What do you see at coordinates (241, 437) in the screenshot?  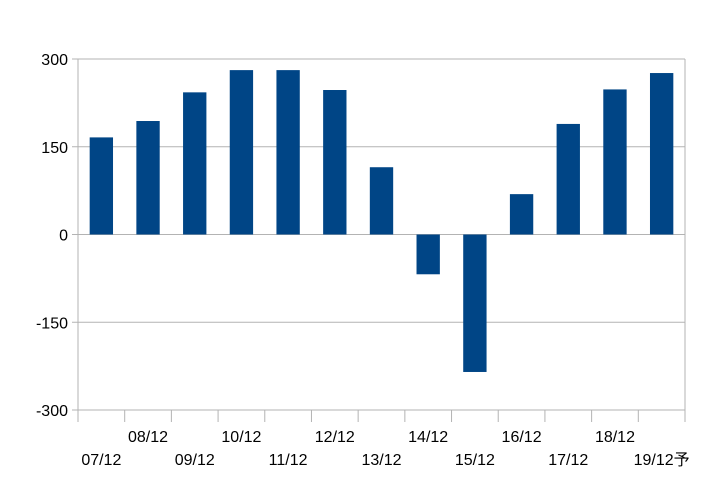 I see `x-tick-label: 10/12` at bounding box center [241, 437].